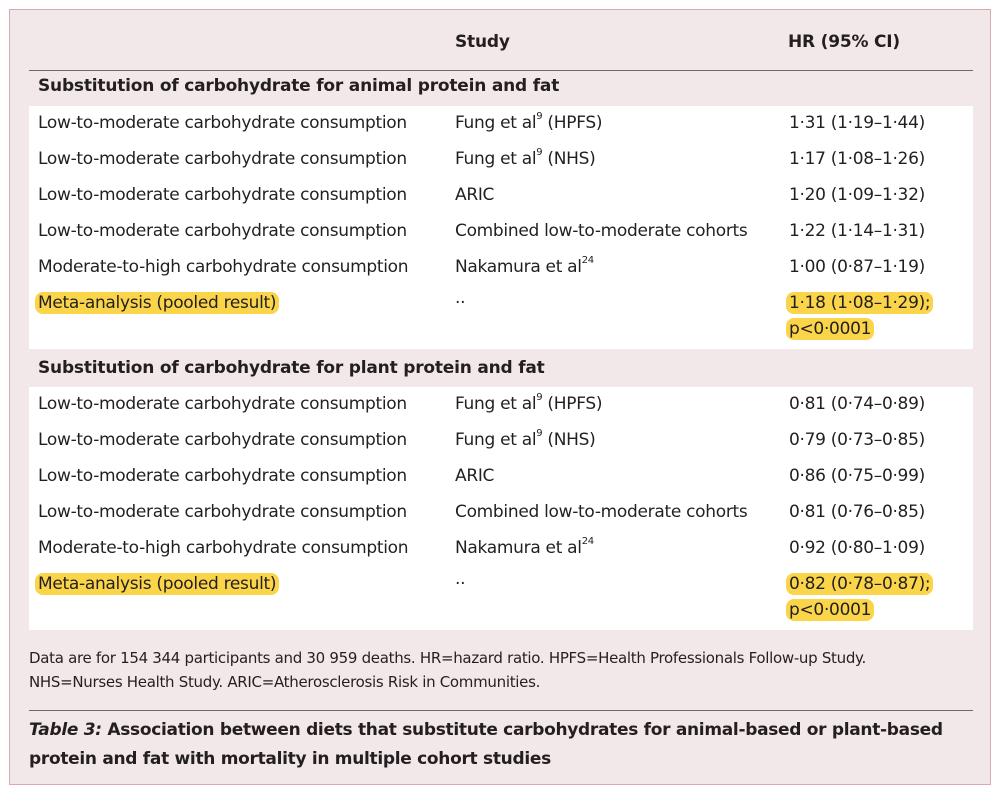  I want to click on meta-hr: 1·18 (1·08–1·29); p<0·0001, so click(860, 316).